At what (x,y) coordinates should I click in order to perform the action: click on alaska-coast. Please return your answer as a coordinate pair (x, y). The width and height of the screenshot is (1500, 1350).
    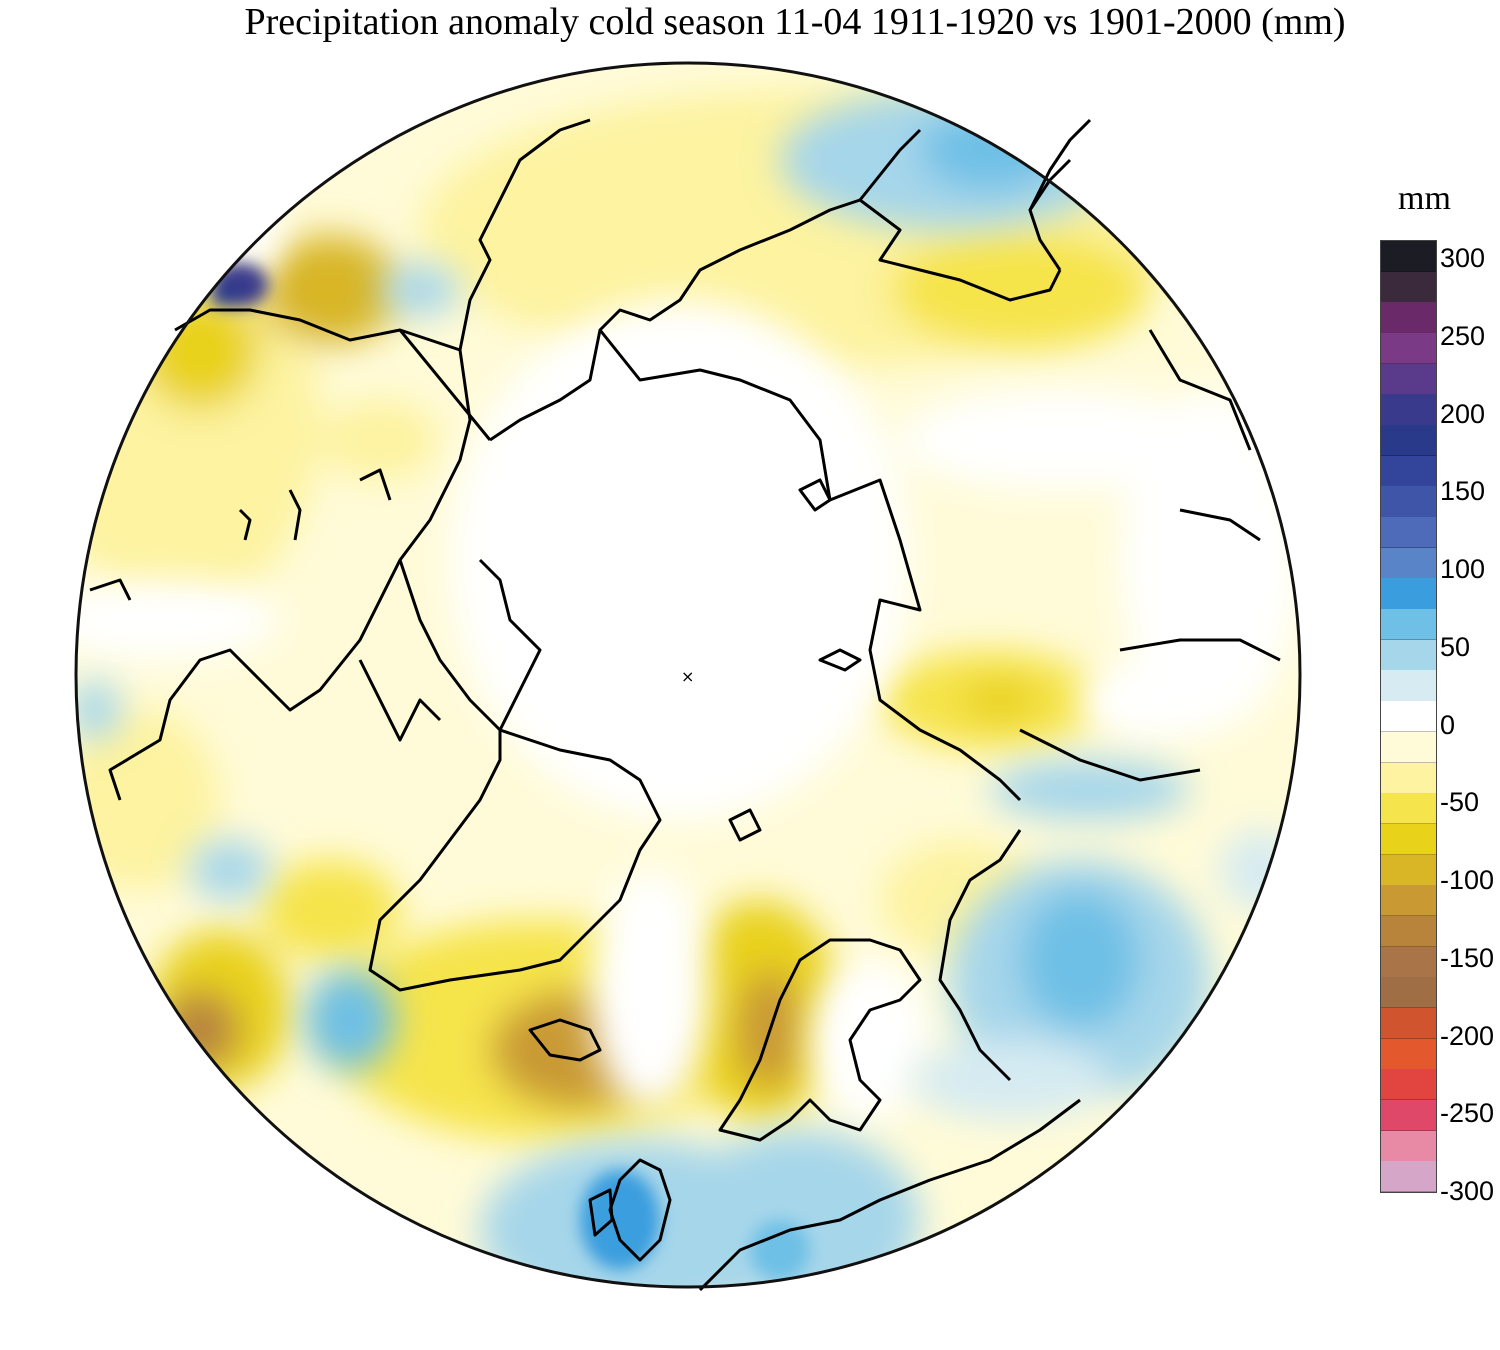
    Looking at the image, I should click on (382, 235).